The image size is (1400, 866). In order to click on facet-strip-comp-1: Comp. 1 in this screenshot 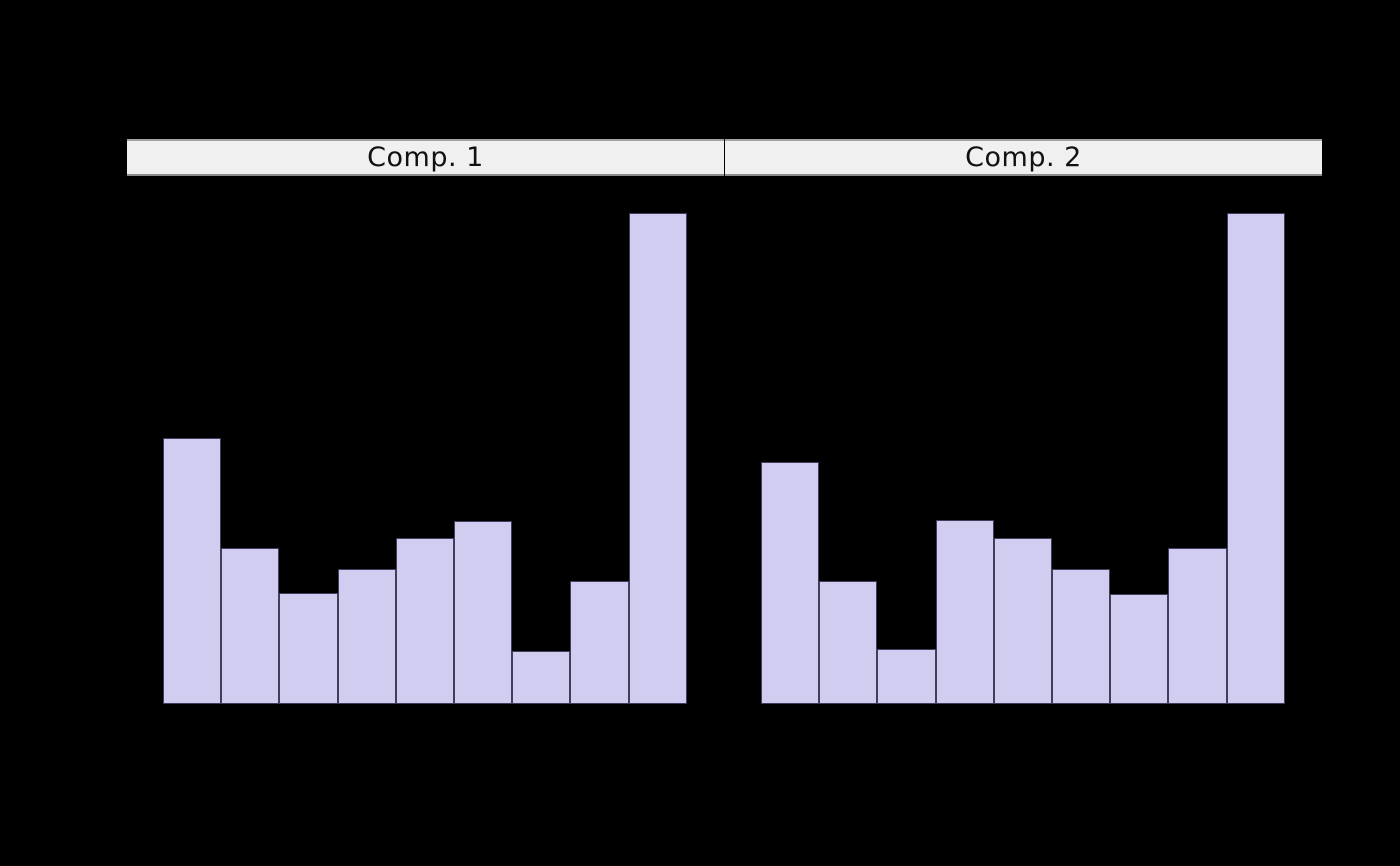, I will do `click(425, 157)`.